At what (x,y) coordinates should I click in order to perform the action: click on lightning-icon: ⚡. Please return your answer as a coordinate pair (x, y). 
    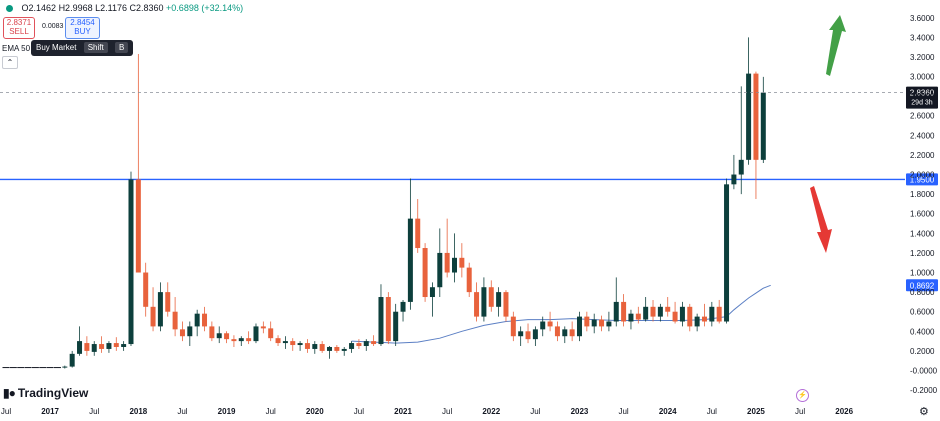
    Looking at the image, I should click on (802, 395).